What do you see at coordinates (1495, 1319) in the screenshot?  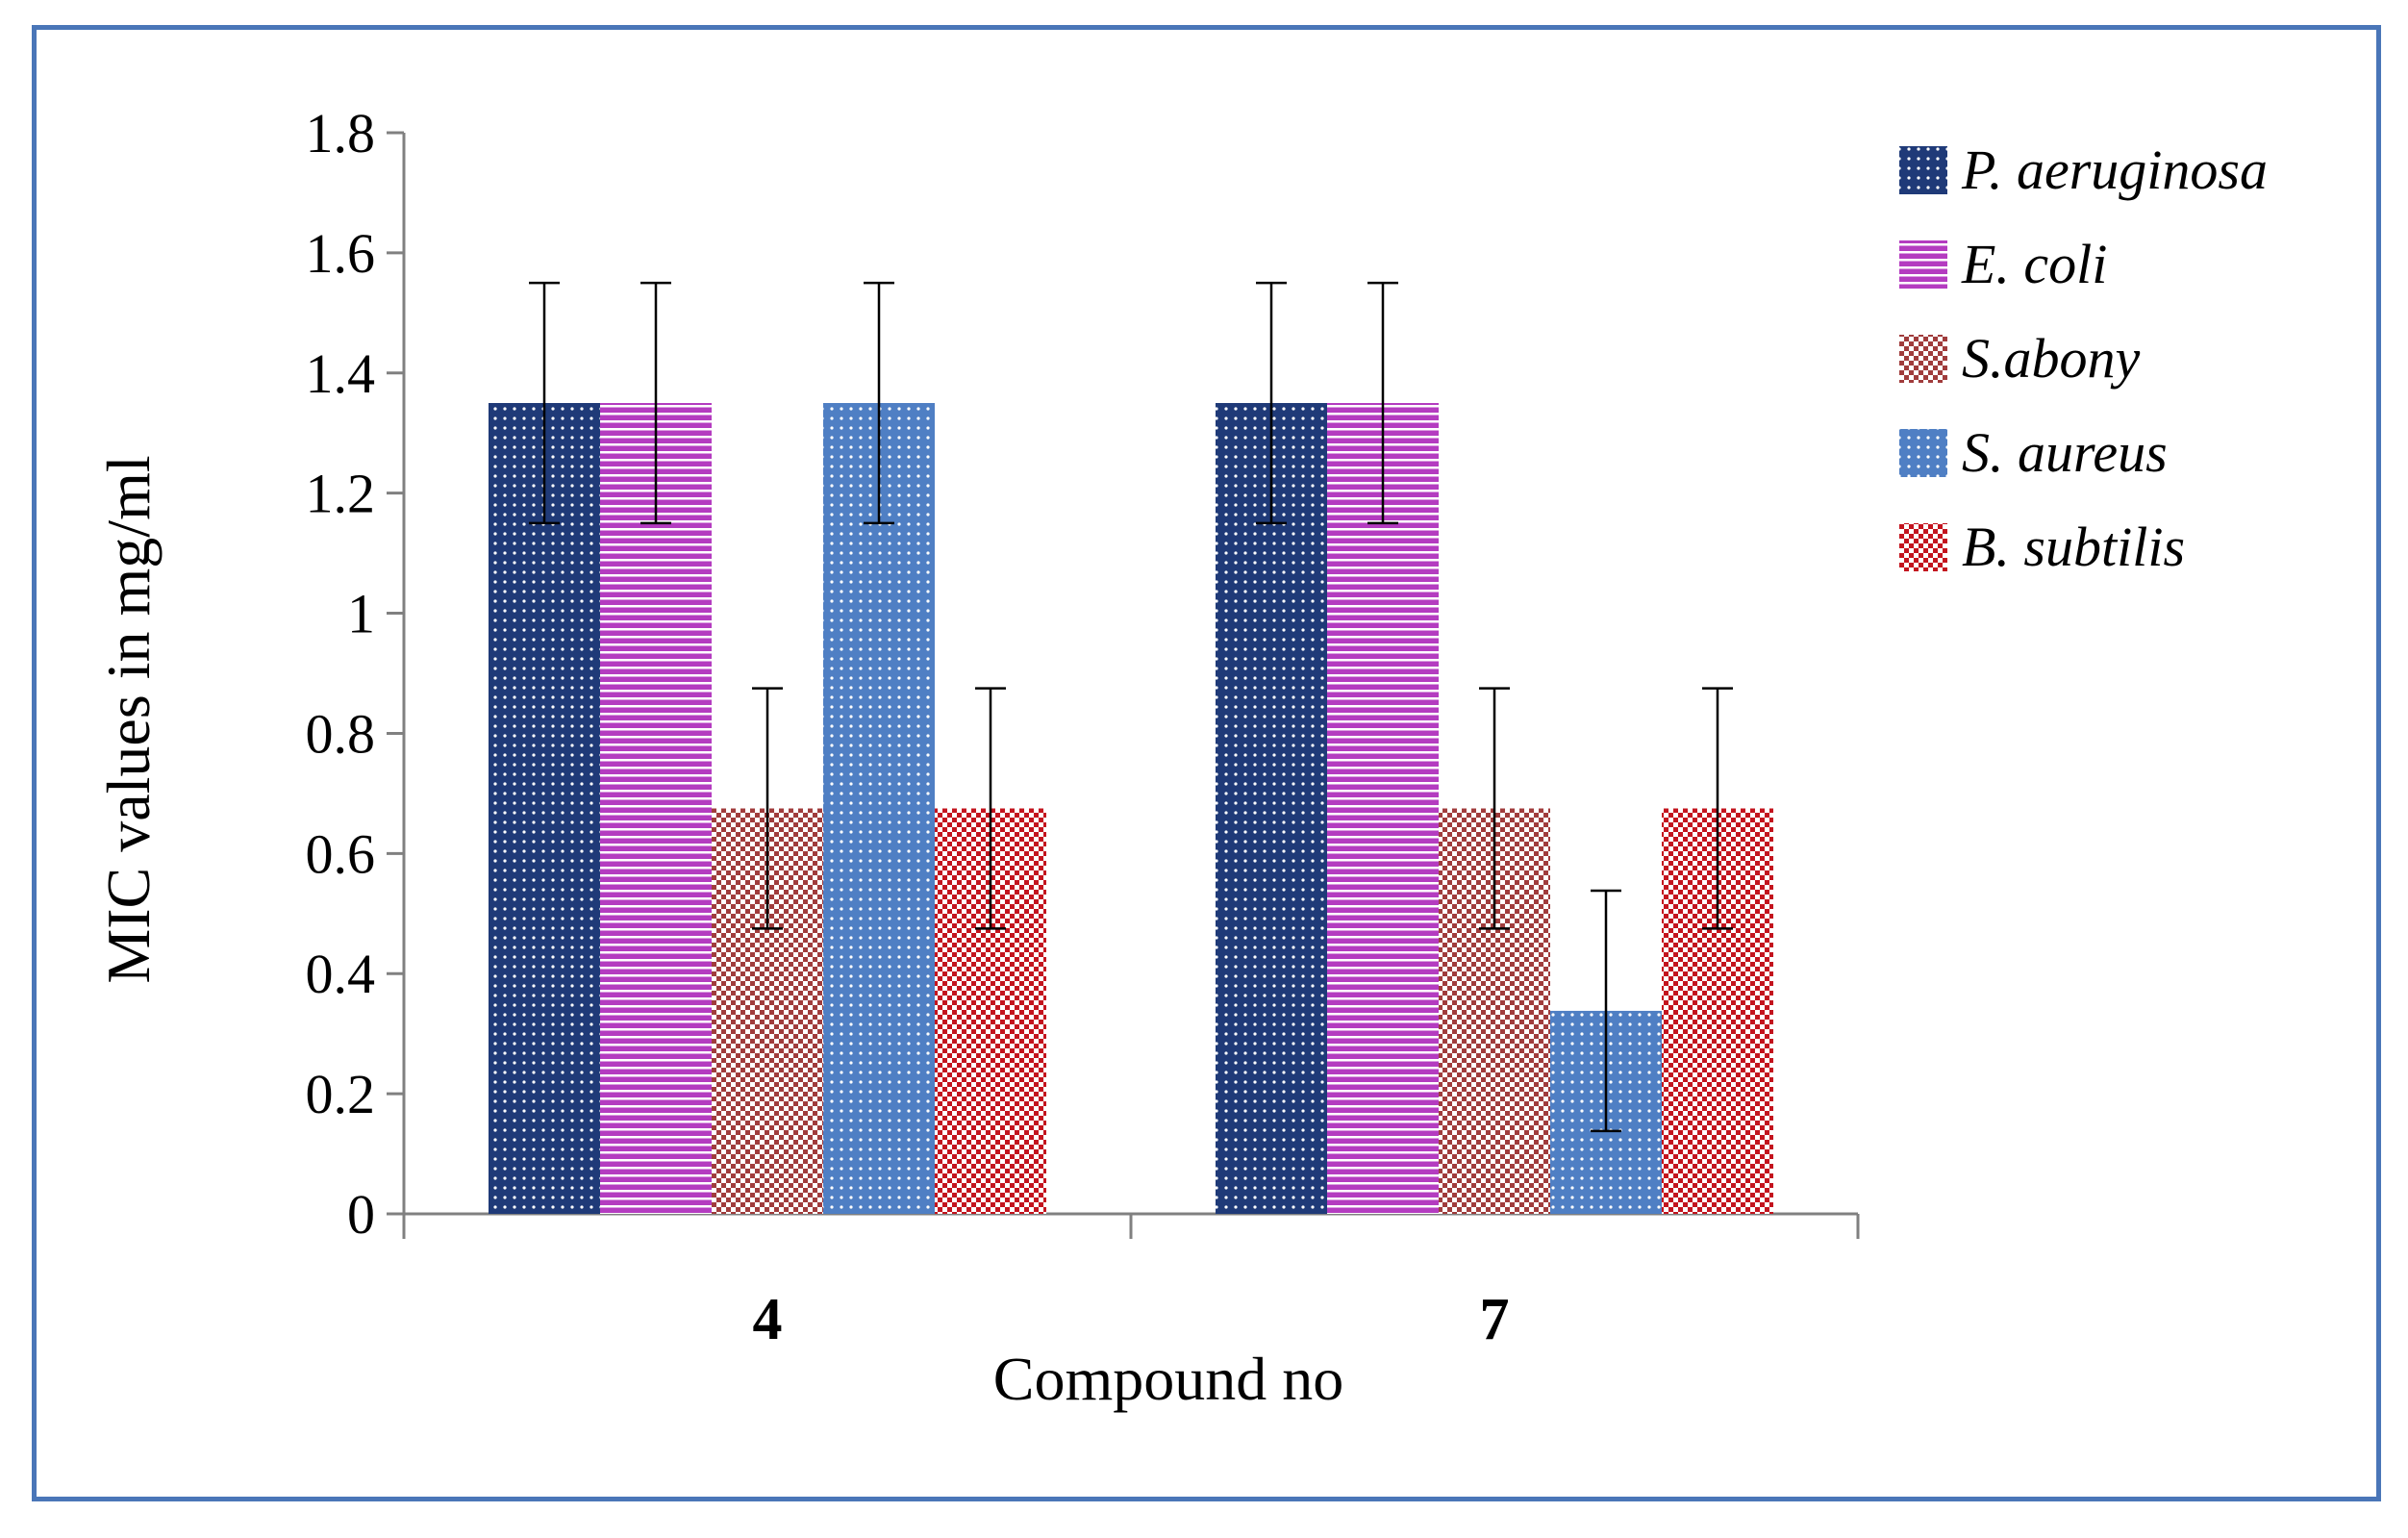 I see `category-label: 7` at bounding box center [1495, 1319].